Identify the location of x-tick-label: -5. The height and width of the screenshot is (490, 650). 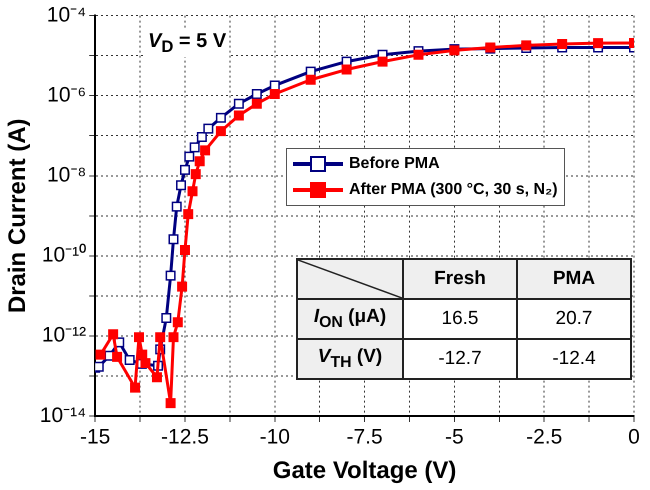
(454, 436).